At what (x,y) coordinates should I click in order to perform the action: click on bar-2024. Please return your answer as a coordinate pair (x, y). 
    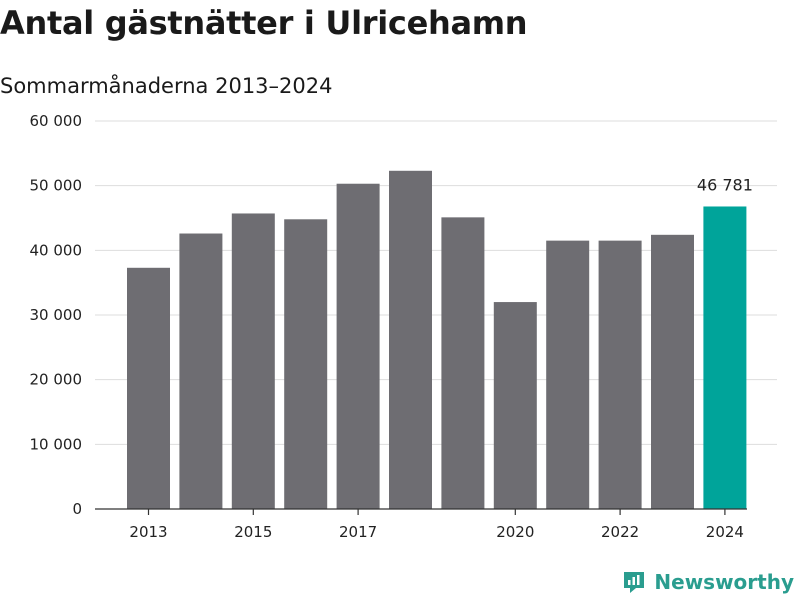
    Looking at the image, I should click on (725, 358).